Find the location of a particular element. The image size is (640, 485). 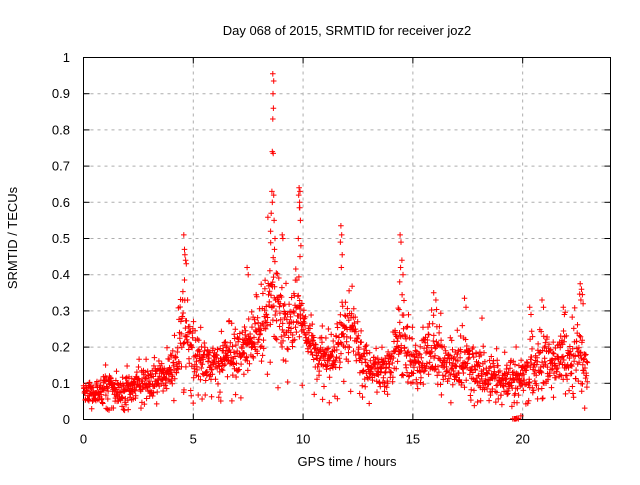

y-tick-label: 0.4 is located at coordinates (61, 274).